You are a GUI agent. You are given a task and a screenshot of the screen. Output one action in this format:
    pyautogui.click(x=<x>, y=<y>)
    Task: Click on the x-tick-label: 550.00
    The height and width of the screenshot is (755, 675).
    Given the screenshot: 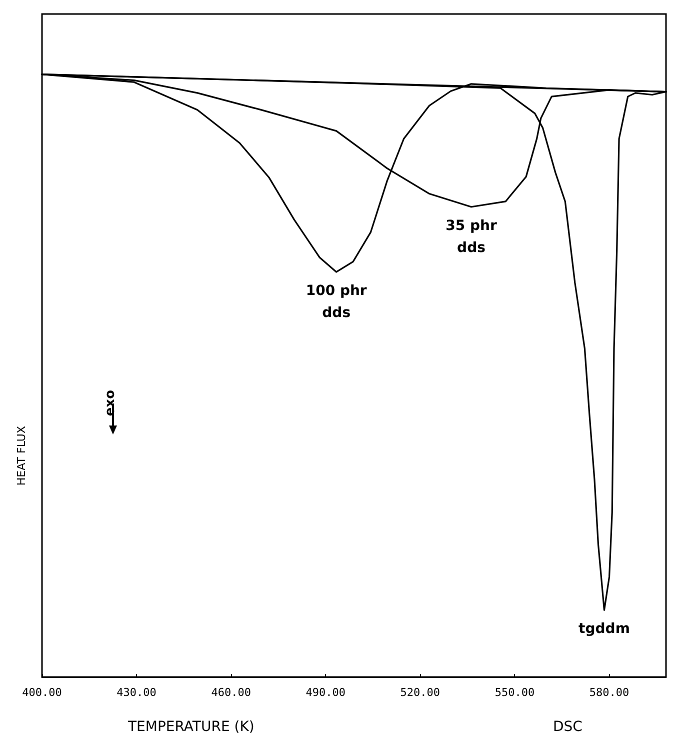 What is the action you would take?
    pyautogui.click(x=514, y=692)
    